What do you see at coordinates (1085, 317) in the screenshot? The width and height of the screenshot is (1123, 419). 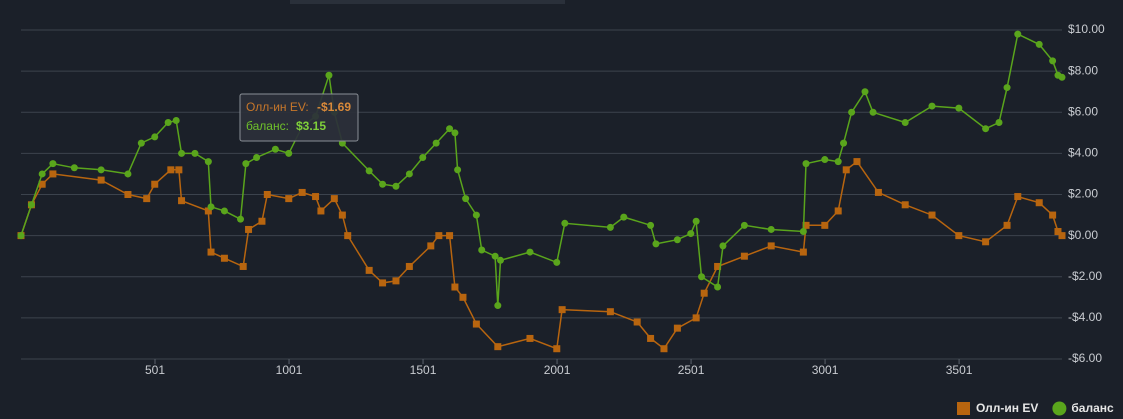 I see `y-tick-label: -$4.00` at bounding box center [1085, 317].